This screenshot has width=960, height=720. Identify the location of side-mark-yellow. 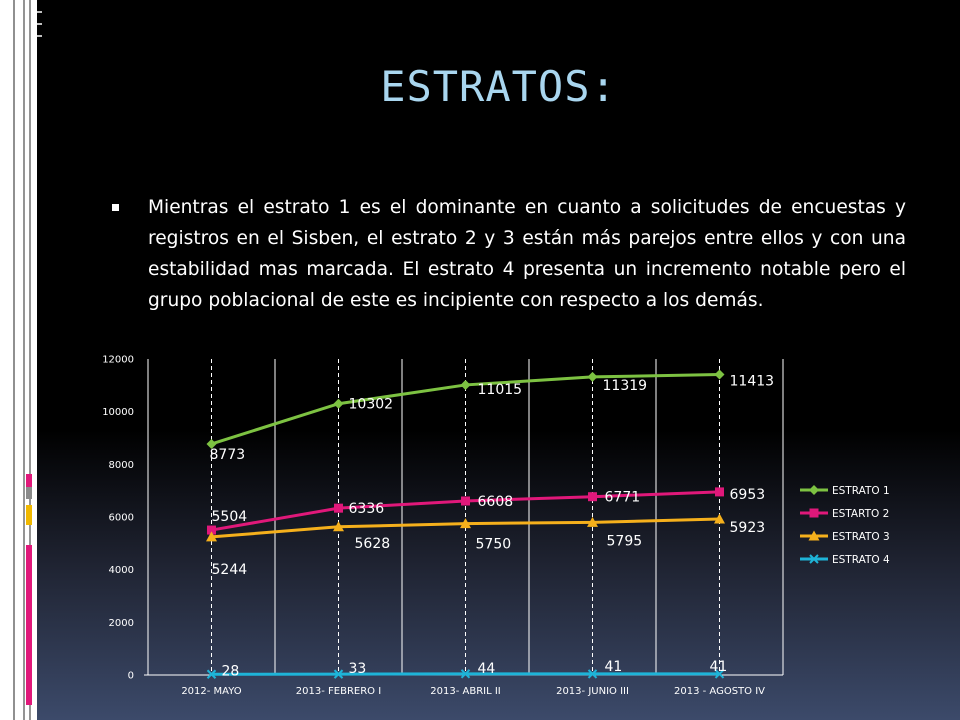
(29, 515).